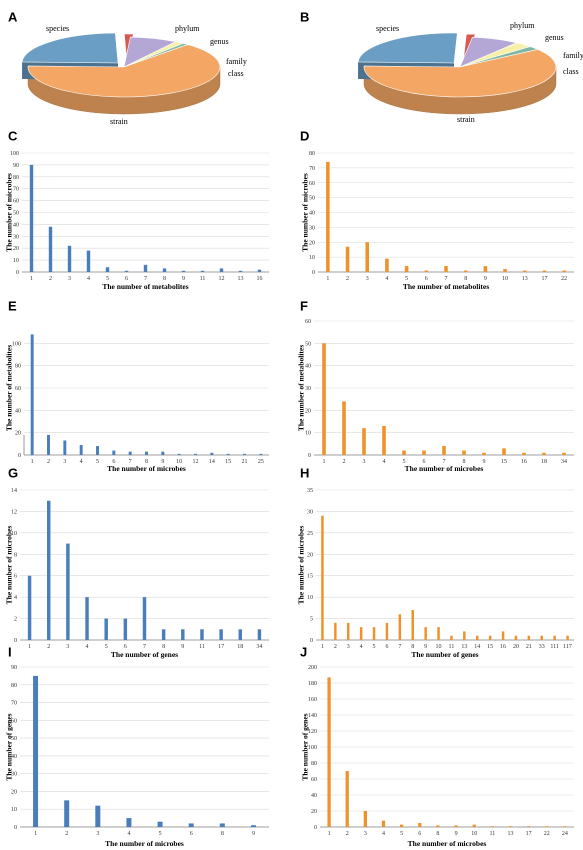  Describe the element at coordinates (16, 166) in the screenshot. I see `y-tick-label: 90` at that location.